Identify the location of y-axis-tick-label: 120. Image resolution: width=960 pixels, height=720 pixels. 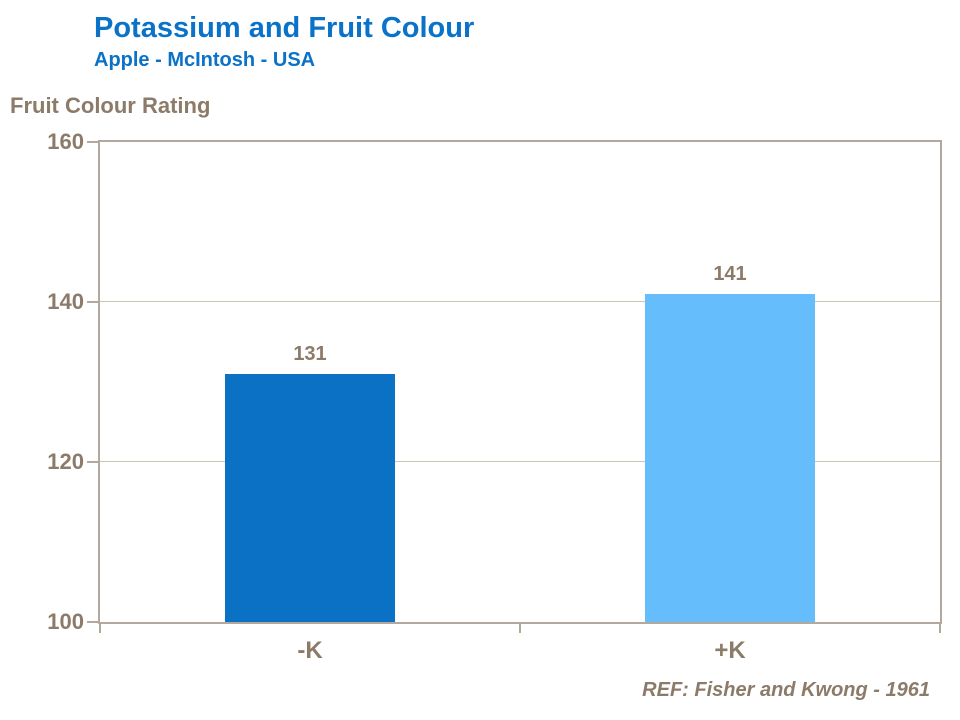
(65, 461).